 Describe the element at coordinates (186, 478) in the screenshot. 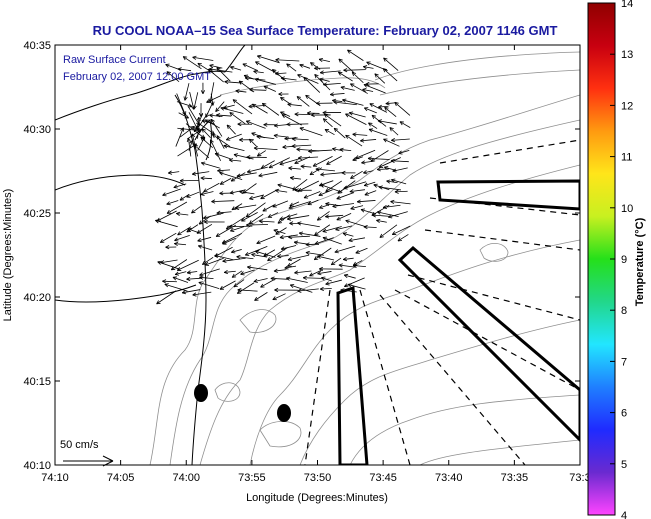

I see `x-tick-label: 74:00` at that location.